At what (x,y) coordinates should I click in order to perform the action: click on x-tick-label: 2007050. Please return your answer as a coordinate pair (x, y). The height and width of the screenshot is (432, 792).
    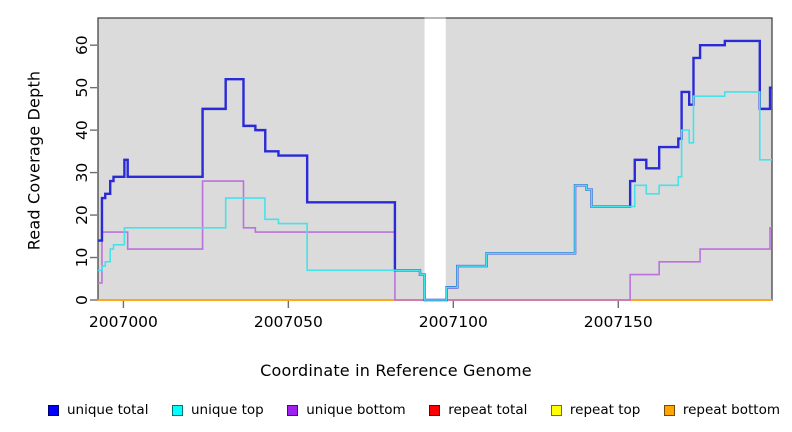
    Looking at the image, I should click on (288, 322).